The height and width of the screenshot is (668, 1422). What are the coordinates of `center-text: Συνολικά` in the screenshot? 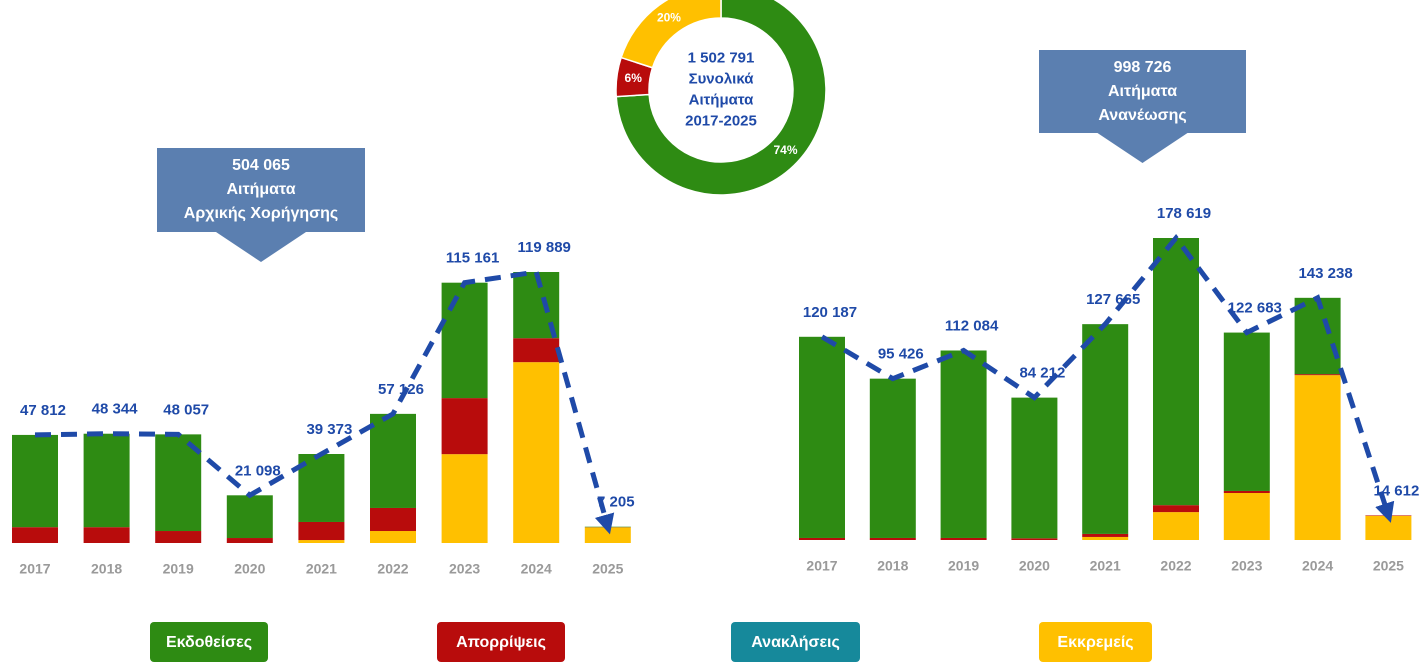 It's located at (722, 78).